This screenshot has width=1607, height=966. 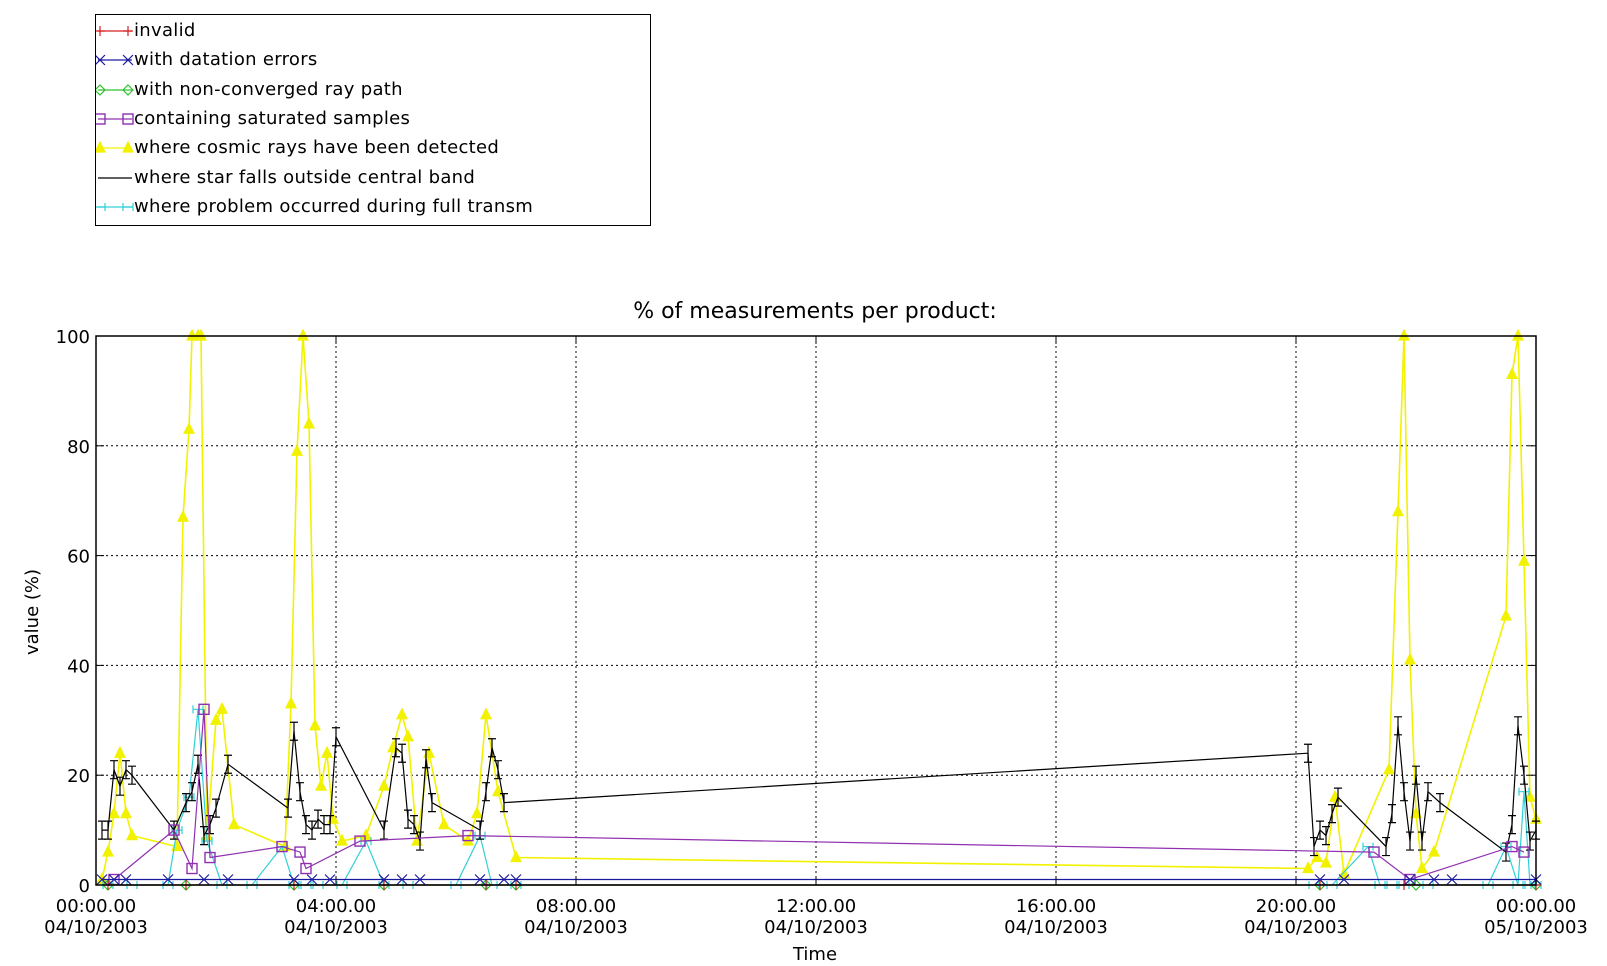 I want to click on legend-item: invalid, so click(x=373, y=31).